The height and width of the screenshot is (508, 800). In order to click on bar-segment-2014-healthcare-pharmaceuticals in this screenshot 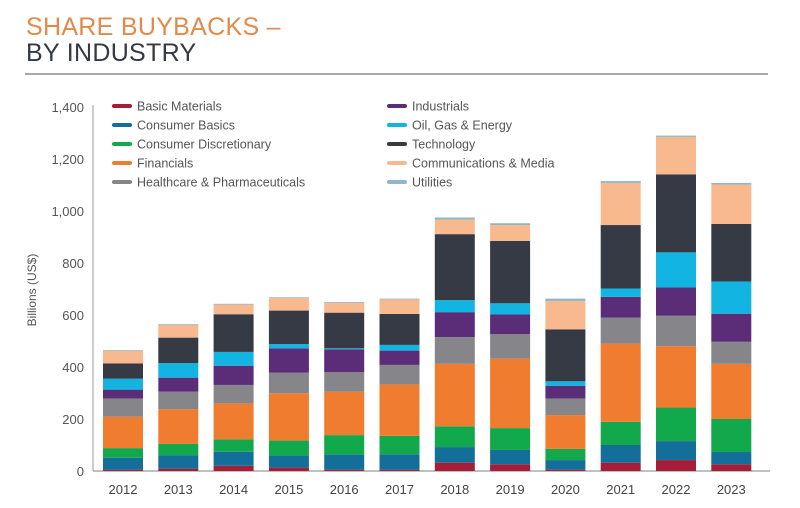, I will do `click(233, 394)`.